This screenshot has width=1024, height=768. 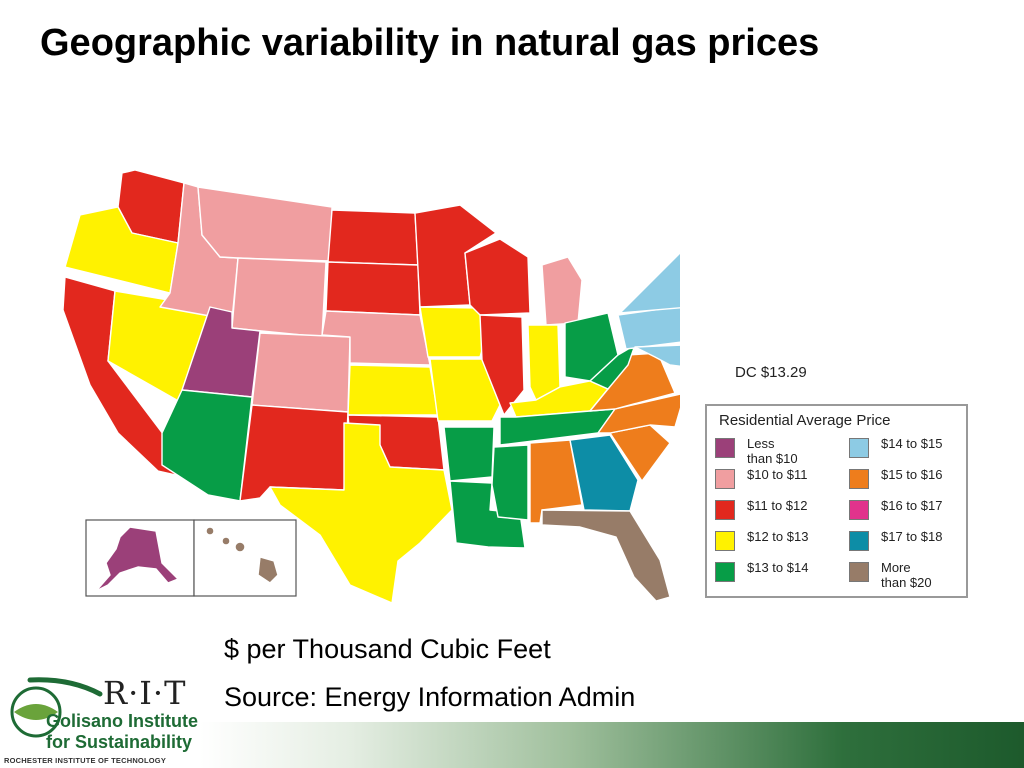 I want to click on state-KS, so click(x=393, y=390).